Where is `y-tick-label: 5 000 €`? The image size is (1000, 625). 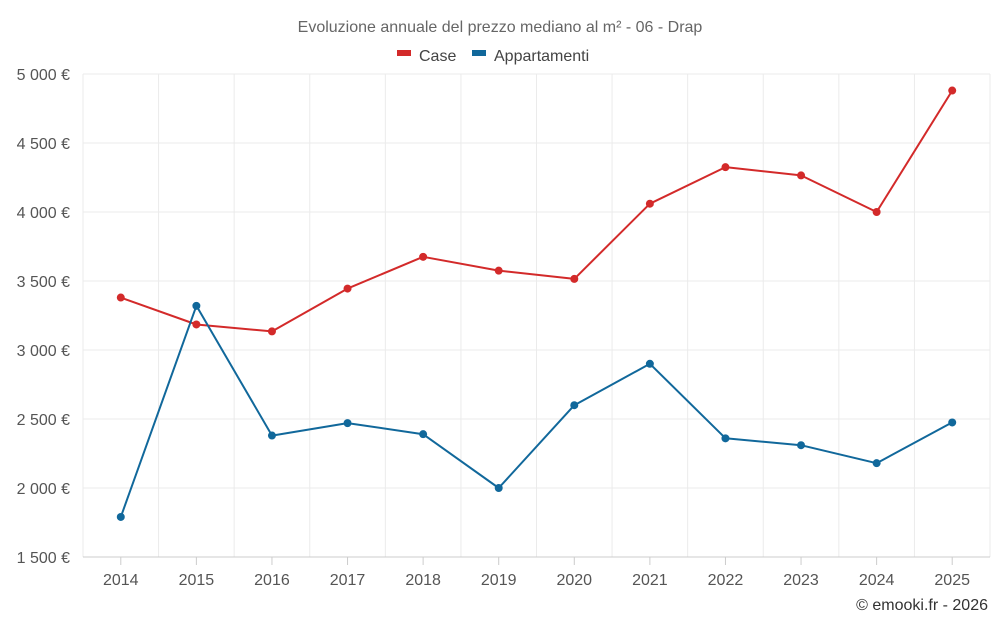
y-tick-label: 5 000 € is located at coordinates (43, 75).